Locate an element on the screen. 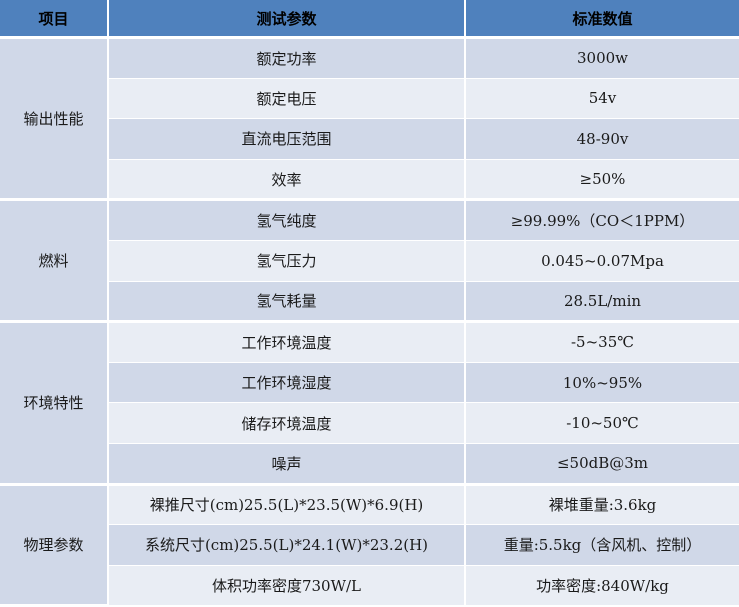 This screenshot has height=607, width=739. table-row: 氢气耗量 28.5L/min is located at coordinates (369, 302).